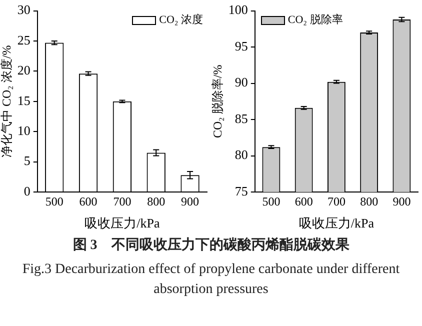 This screenshot has height=326, width=422. Describe the element at coordinates (23, 10) in the screenshot. I see `y-tick-label: 30` at that location.